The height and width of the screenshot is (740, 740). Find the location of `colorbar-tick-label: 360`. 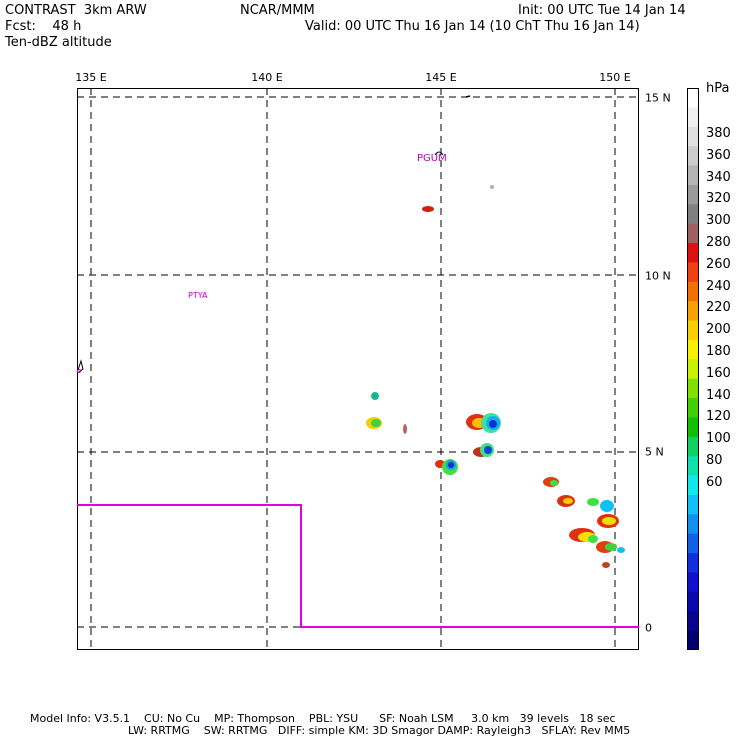

colorbar-tick-label: 360 is located at coordinates (718, 155).